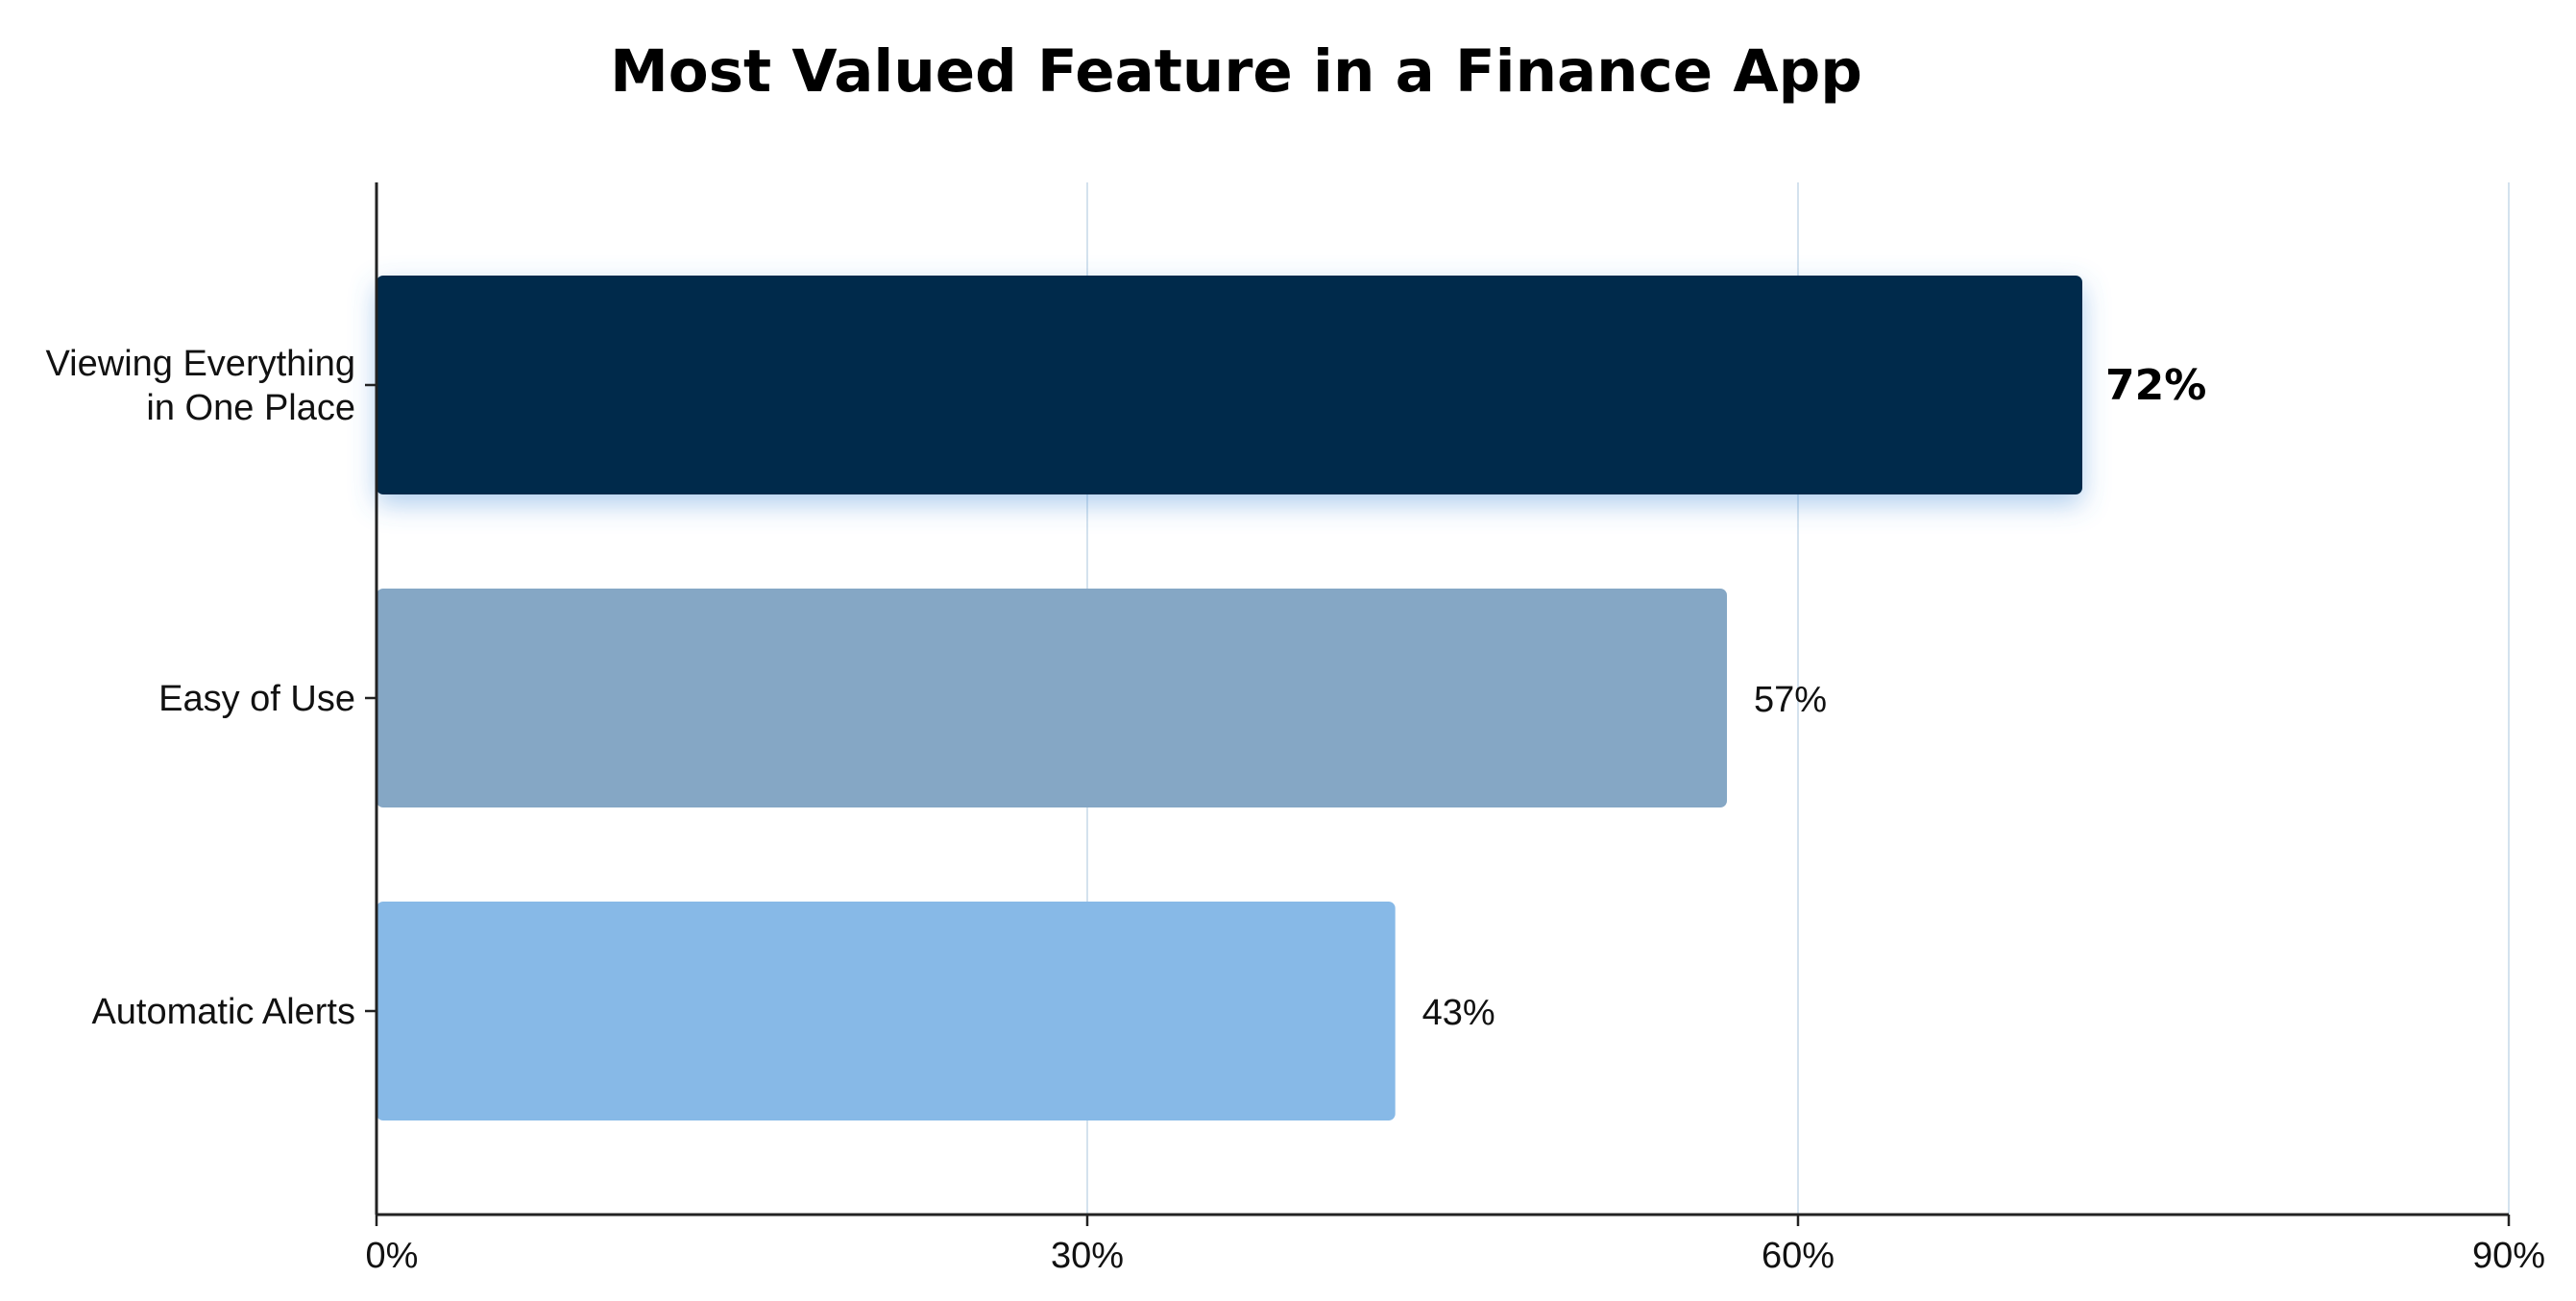 Image resolution: width=2576 pixels, height=1301 pixels. Describe the element at coordinates (1798, 1256) in the screenshot. I see `x-tick-label: 60%` at that location.